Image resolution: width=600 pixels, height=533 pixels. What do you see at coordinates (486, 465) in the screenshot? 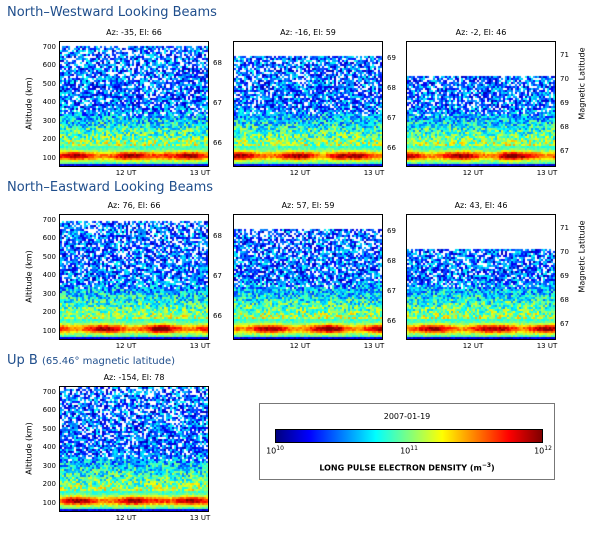
I see `colorbar-label-exp: −3` at bounding box center [486, 465].